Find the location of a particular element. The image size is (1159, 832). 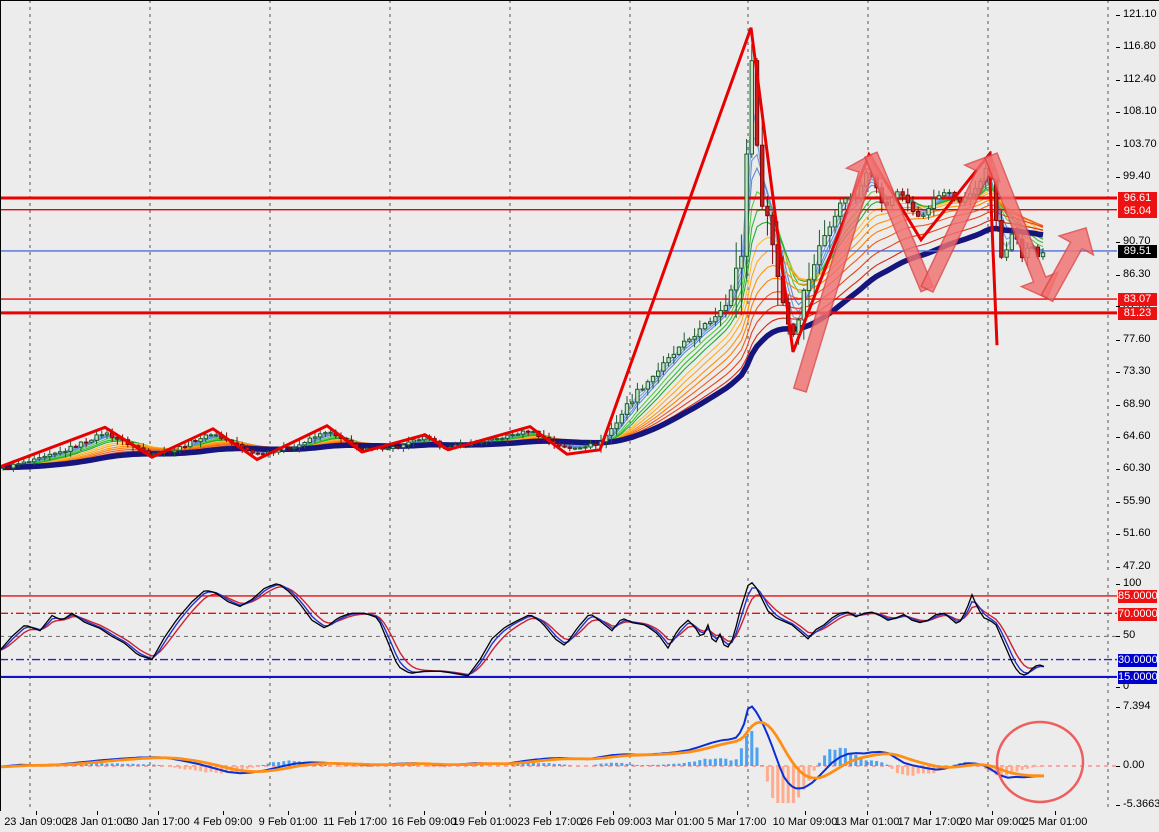

price-badge: 83.07 is located at coordinates (1137, 299).